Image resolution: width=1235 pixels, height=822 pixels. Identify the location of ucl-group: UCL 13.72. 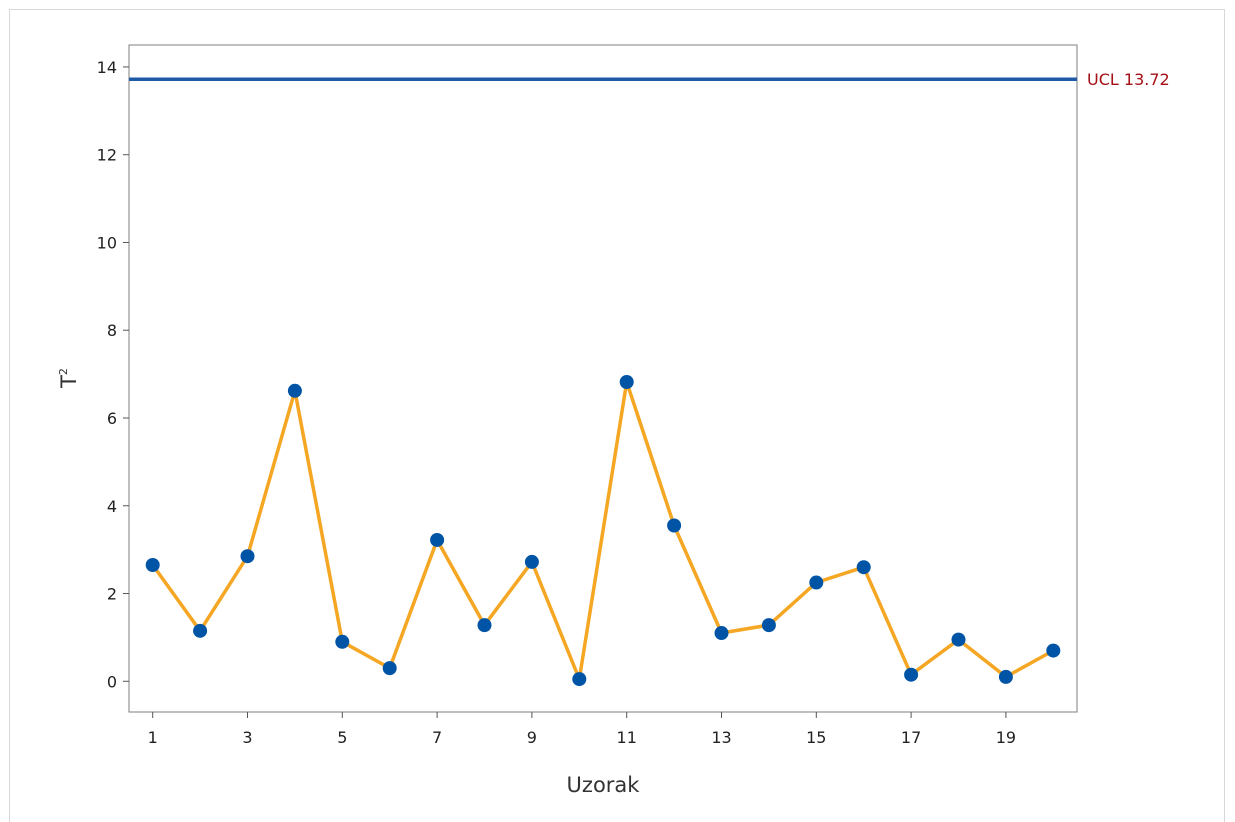
(649, 79).